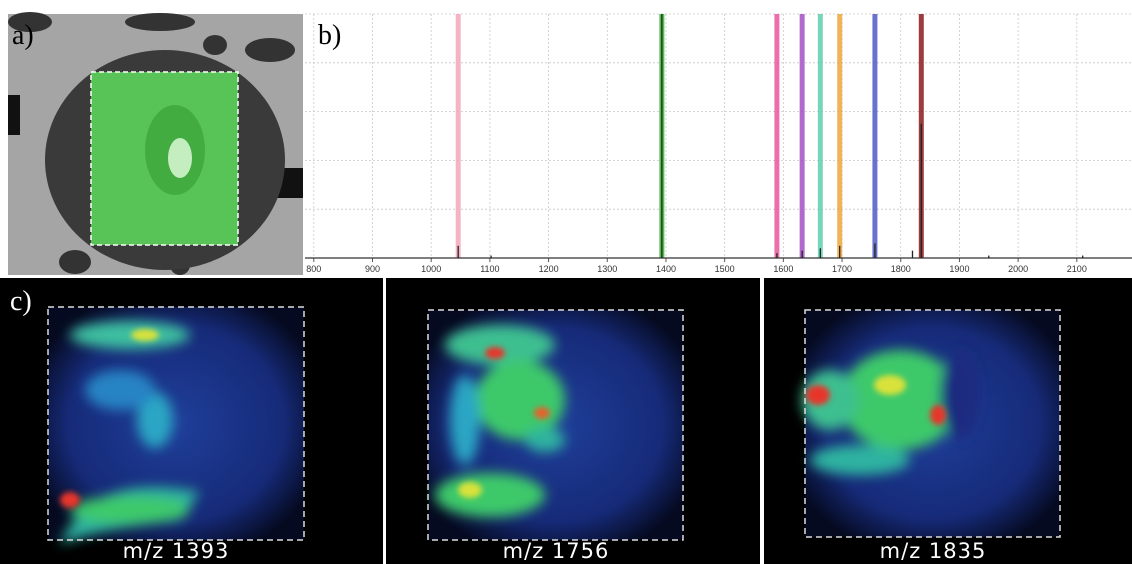 Image resolution: width=1132 pixels, height=564 pixels. Describe the element at coordinates (372, 269) in the screenshot. I see `x-tick-label: 900` at that location.